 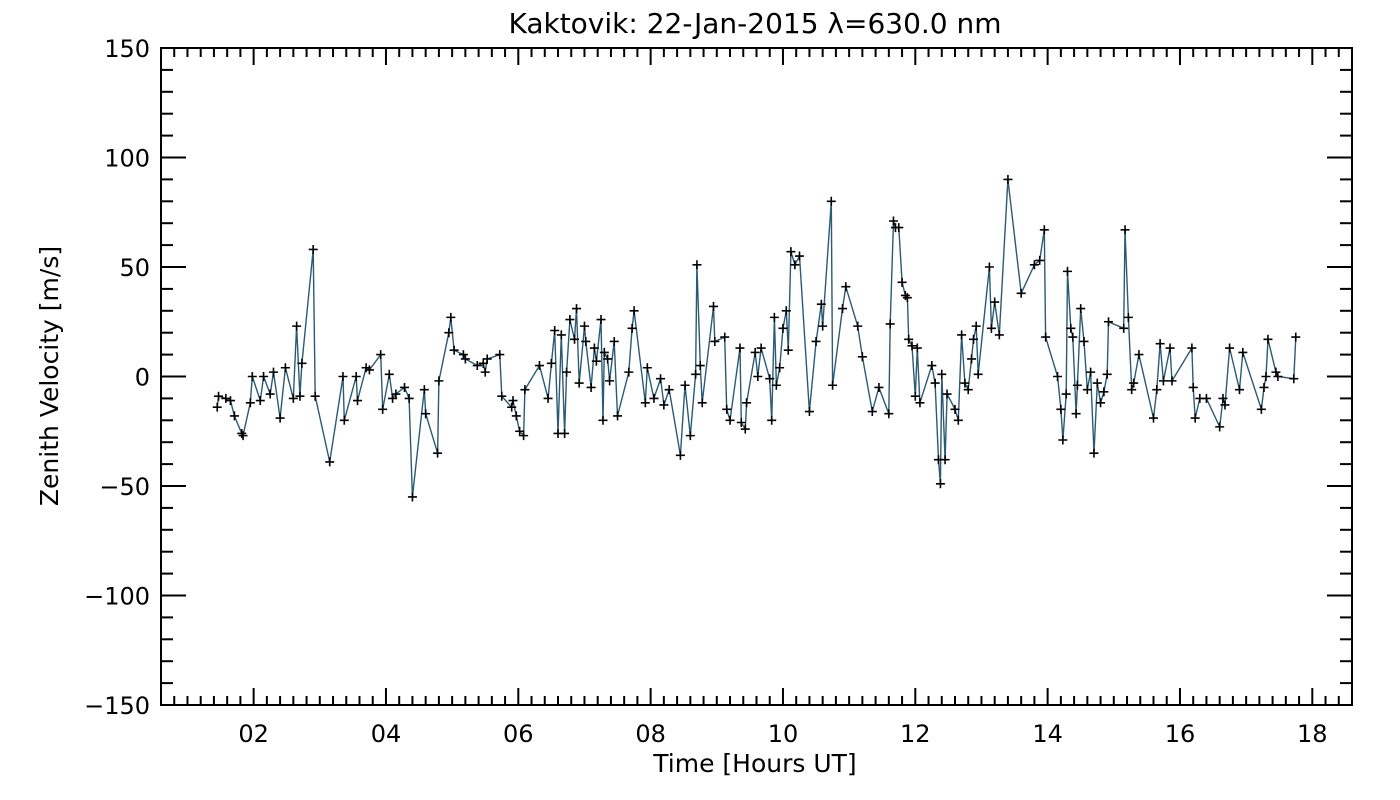 What do you see at coordinates (49, 376) in the screenshot?
I see `y-axis-label: Zenith Velocity [m/s]` at bounding box center [49, 376].